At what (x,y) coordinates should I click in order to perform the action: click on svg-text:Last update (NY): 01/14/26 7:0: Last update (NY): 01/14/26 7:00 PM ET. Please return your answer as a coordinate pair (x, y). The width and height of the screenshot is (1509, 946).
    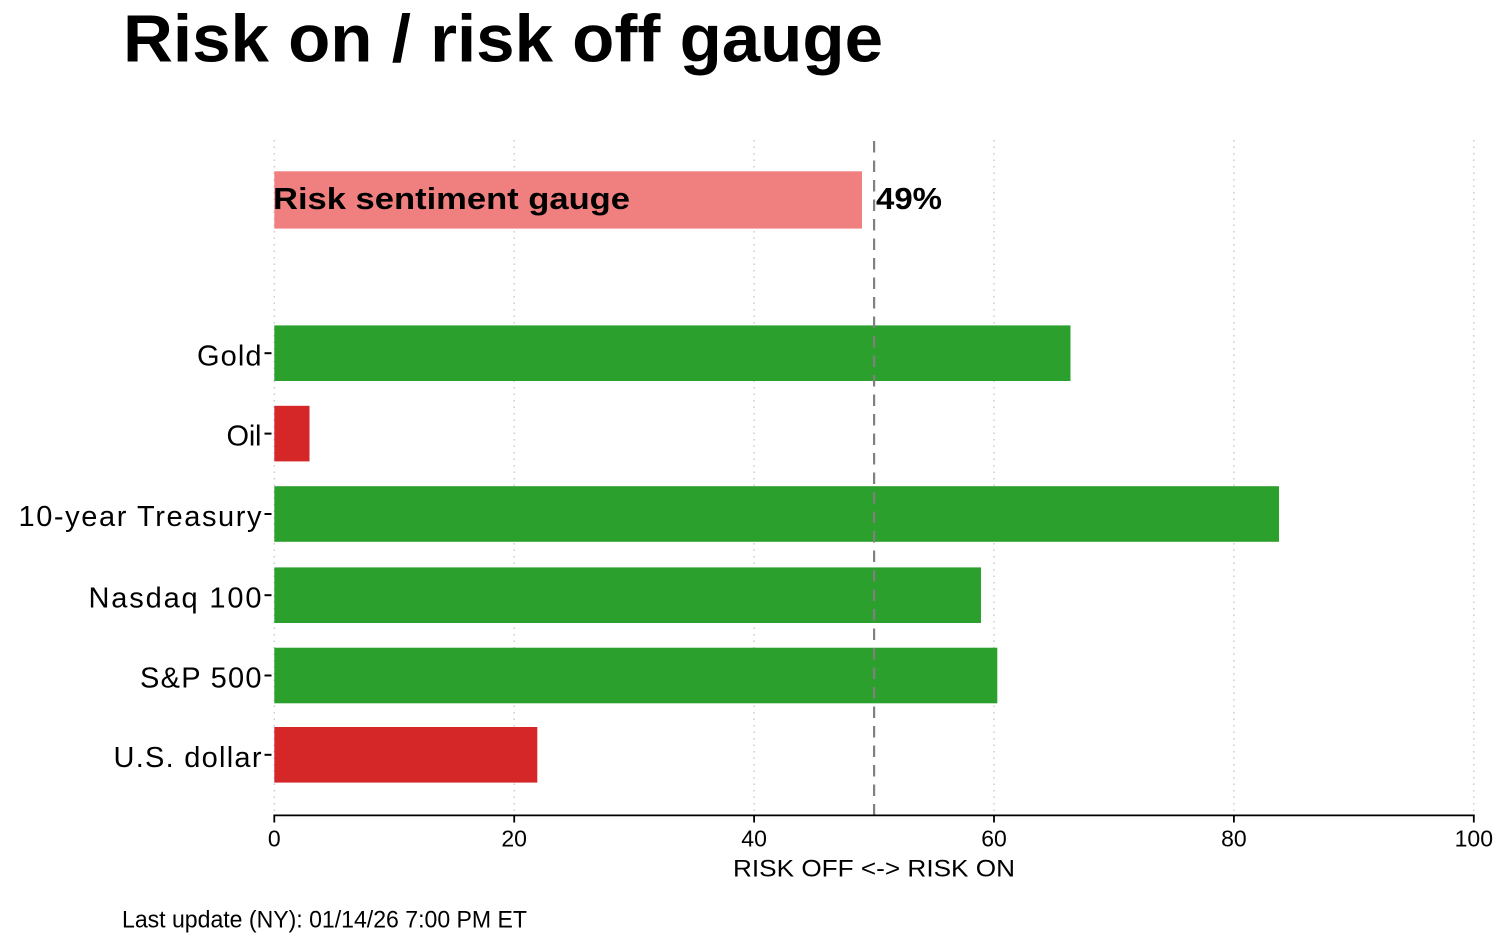
    Looking at the image, I should click on (324, 919).